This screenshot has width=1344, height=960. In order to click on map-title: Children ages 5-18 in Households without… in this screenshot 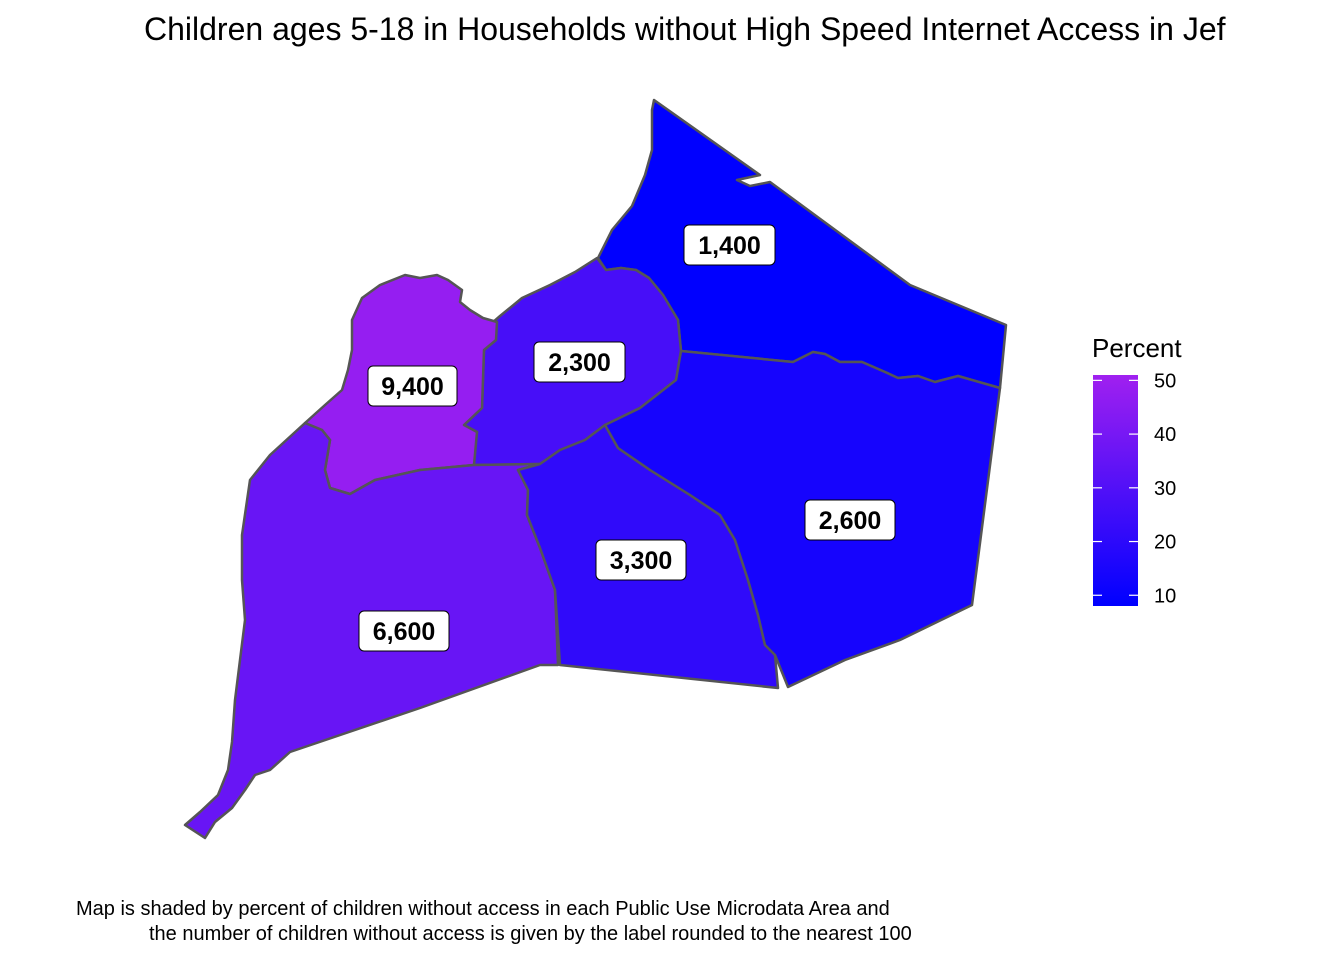, I will do `click(685, 29)`.